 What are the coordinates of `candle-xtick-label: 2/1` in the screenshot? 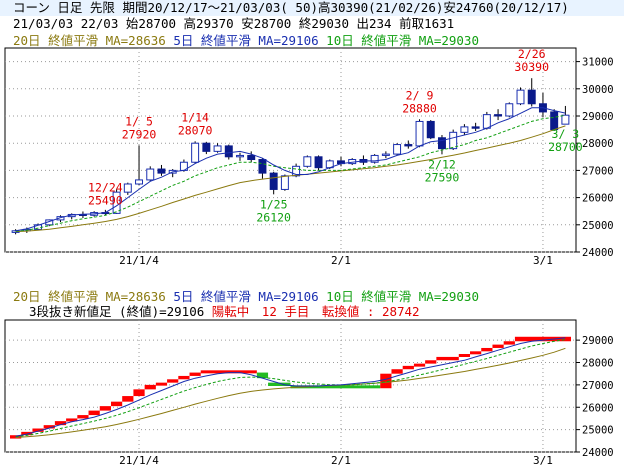 It's located at (341, 260).